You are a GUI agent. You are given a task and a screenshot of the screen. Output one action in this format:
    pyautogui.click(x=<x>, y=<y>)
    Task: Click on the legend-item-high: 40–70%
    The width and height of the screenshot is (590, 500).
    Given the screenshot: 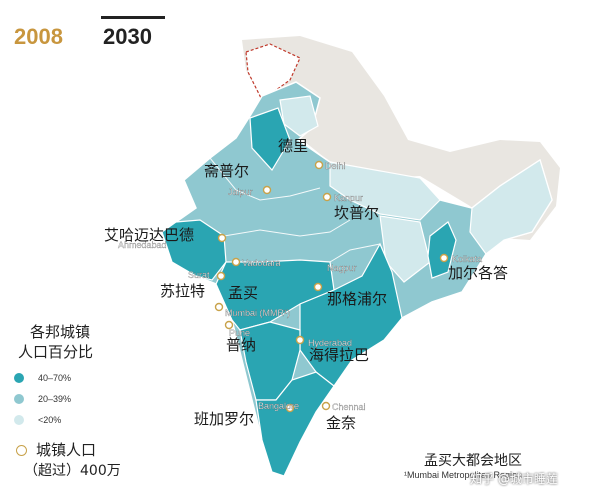 What is the action you would take?
    pyautogui.click(x=42, y=378)
    